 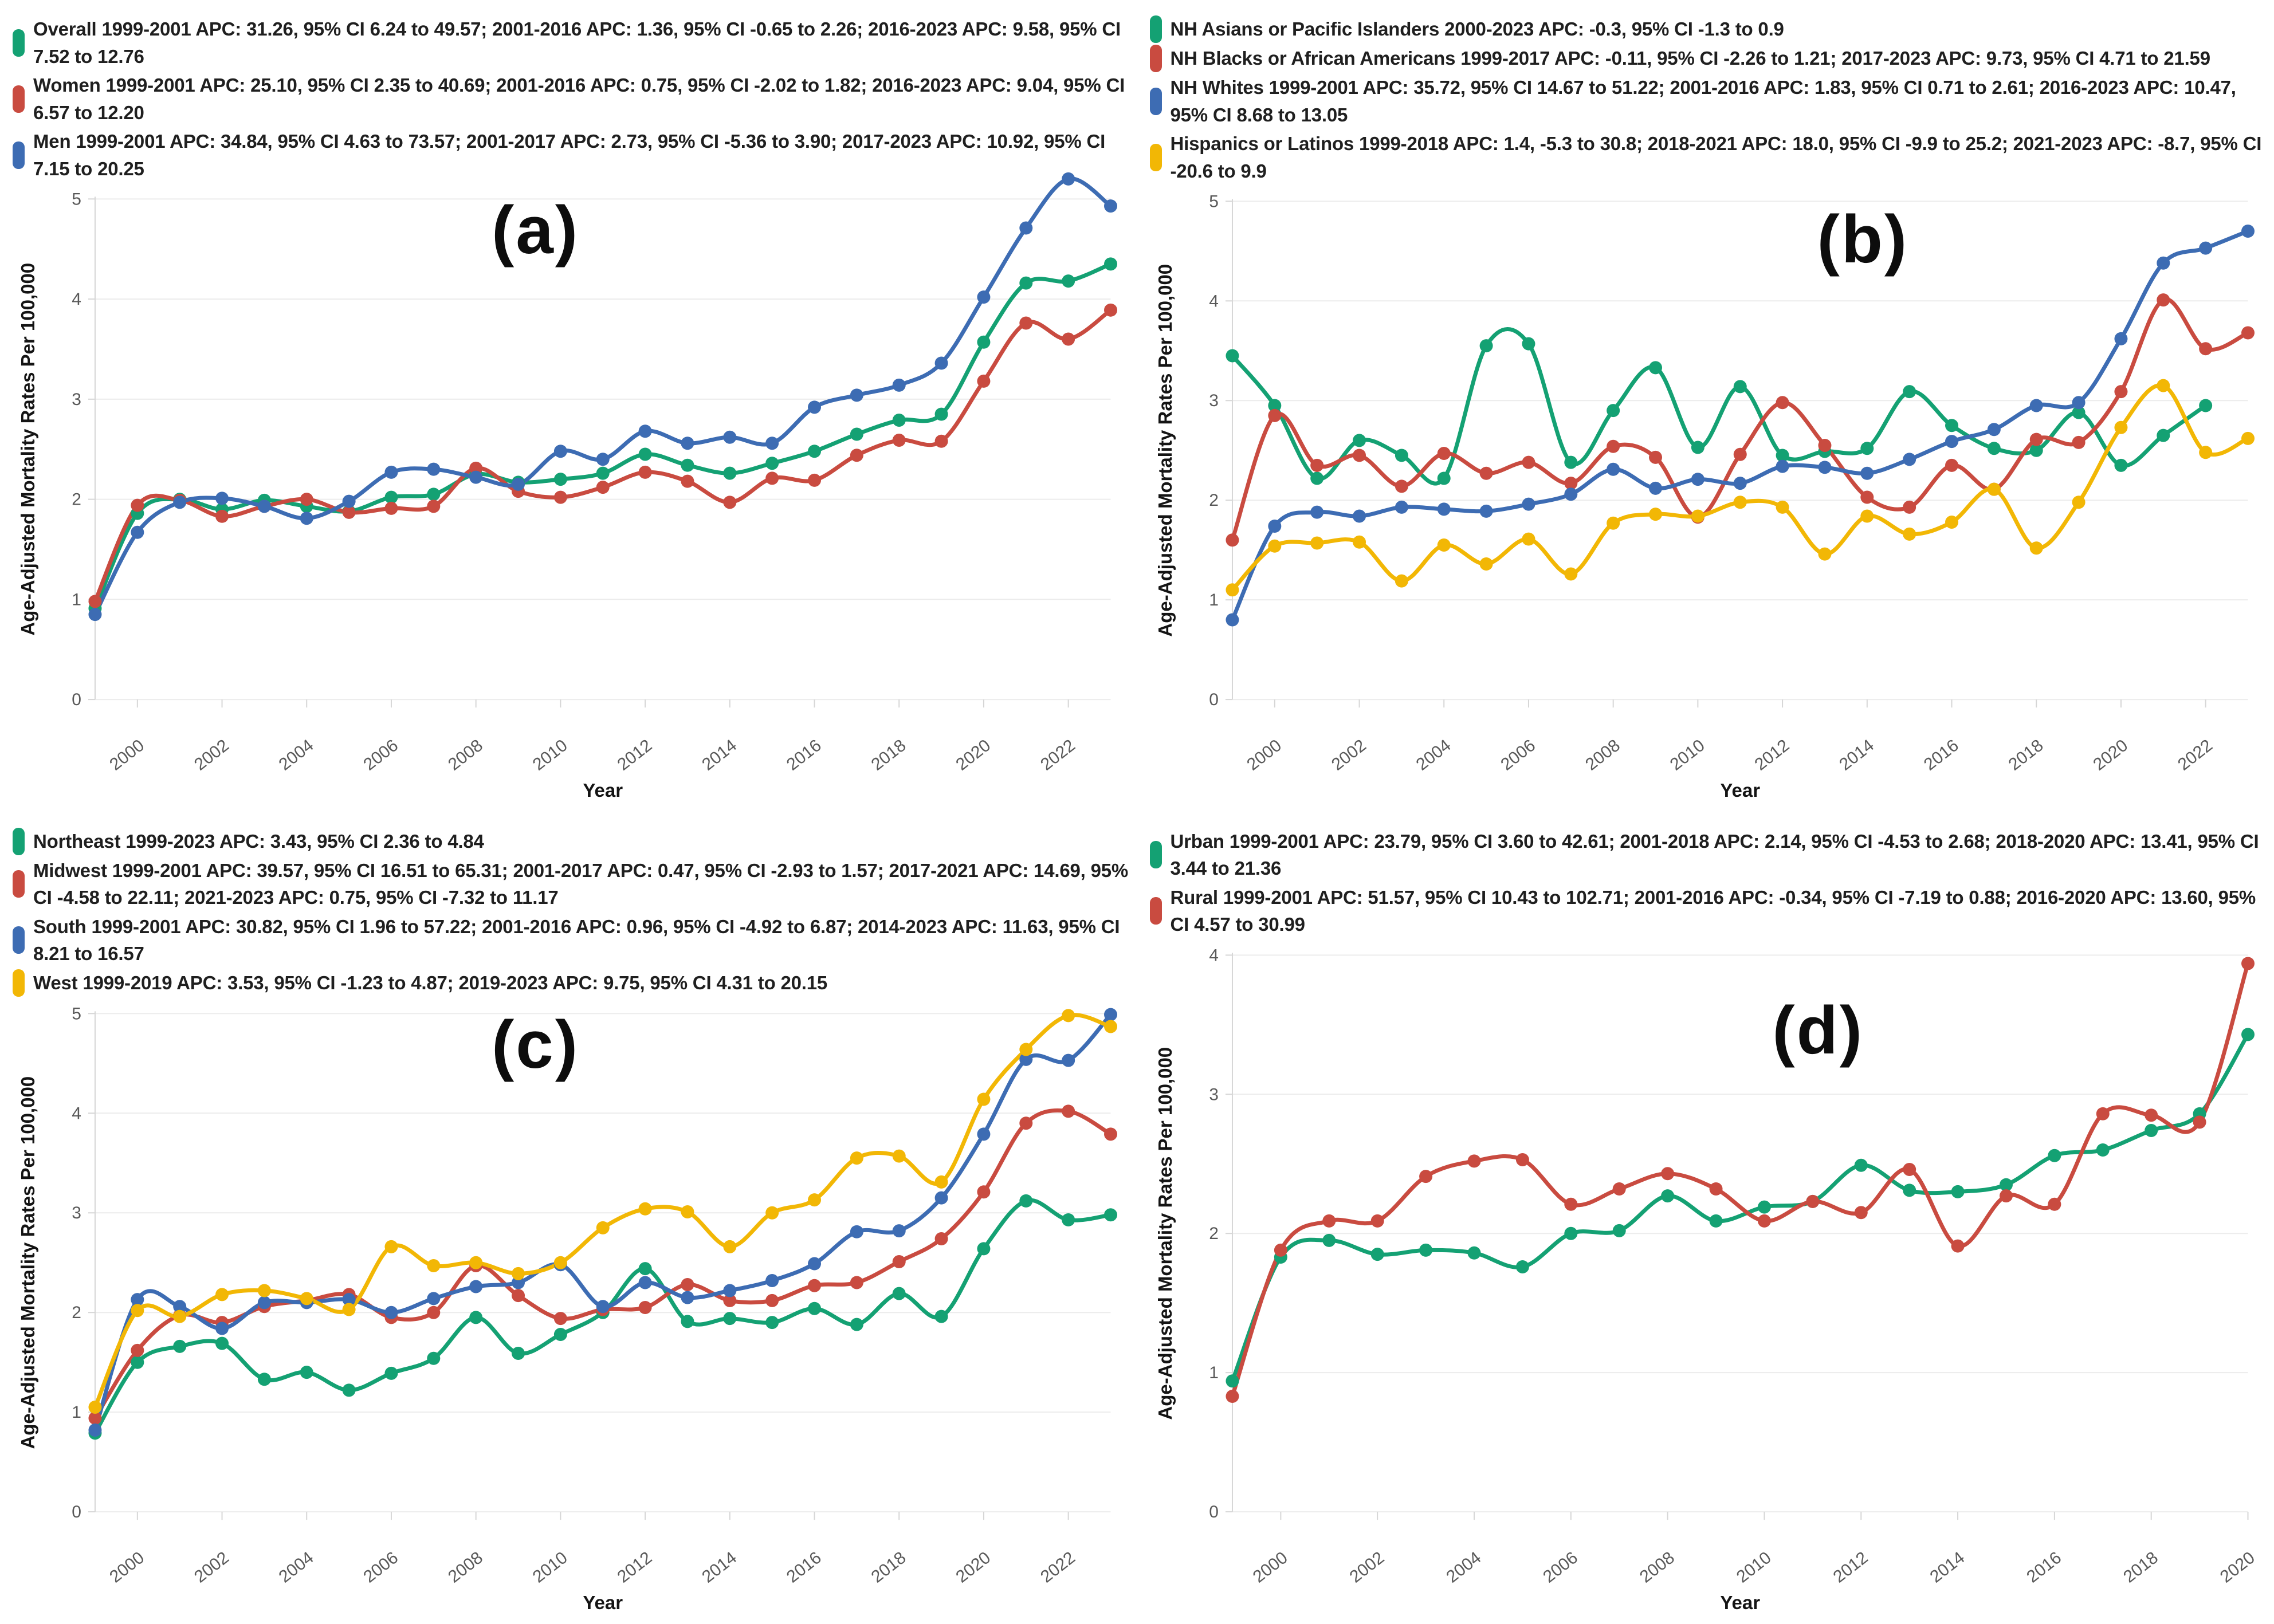 I want to click on data-point-west-2010, so click(x=560, y=1262).